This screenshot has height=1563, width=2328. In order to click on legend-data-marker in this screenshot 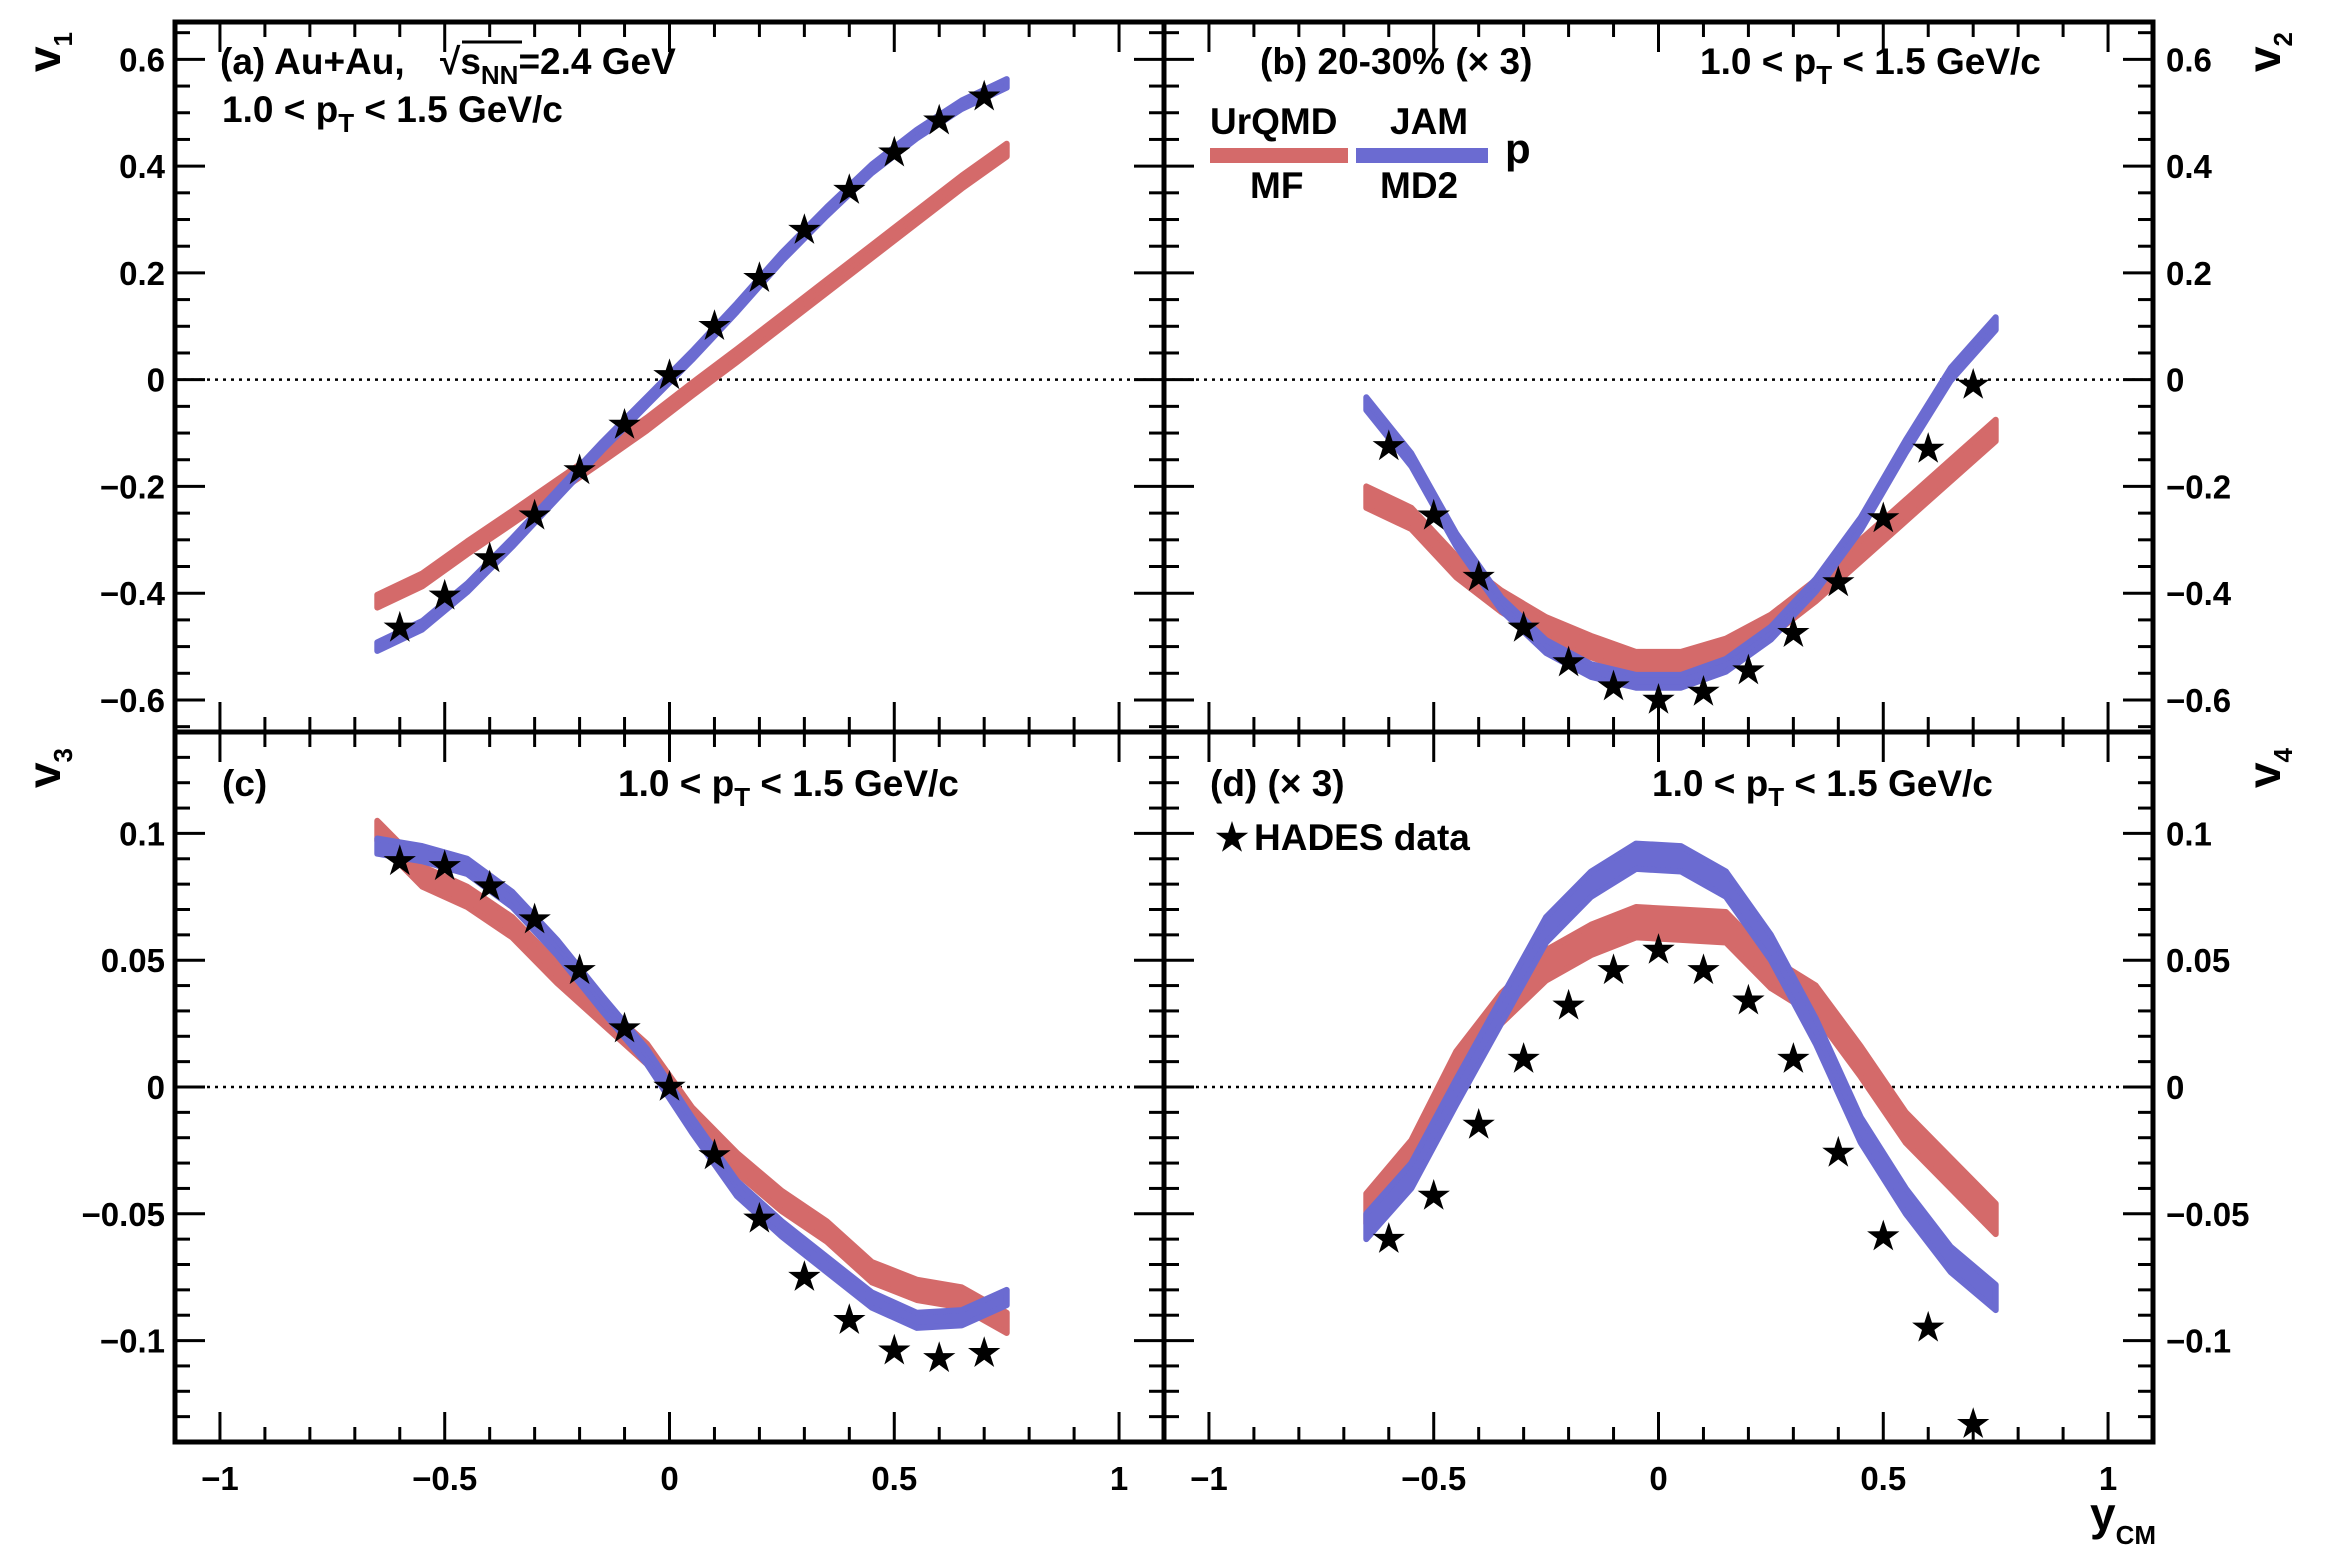, I will do `click(1232, 836)`.